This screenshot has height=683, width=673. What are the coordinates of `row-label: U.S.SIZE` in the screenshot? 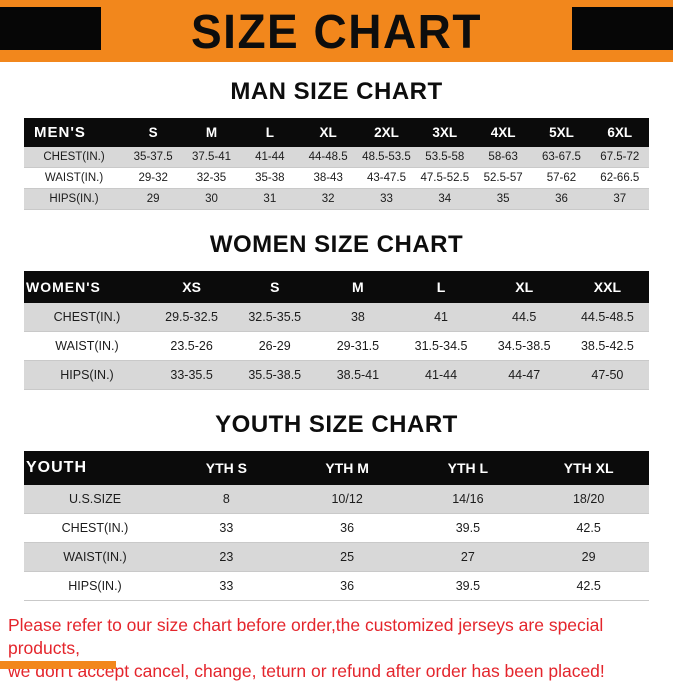 It's located at (95, 499).